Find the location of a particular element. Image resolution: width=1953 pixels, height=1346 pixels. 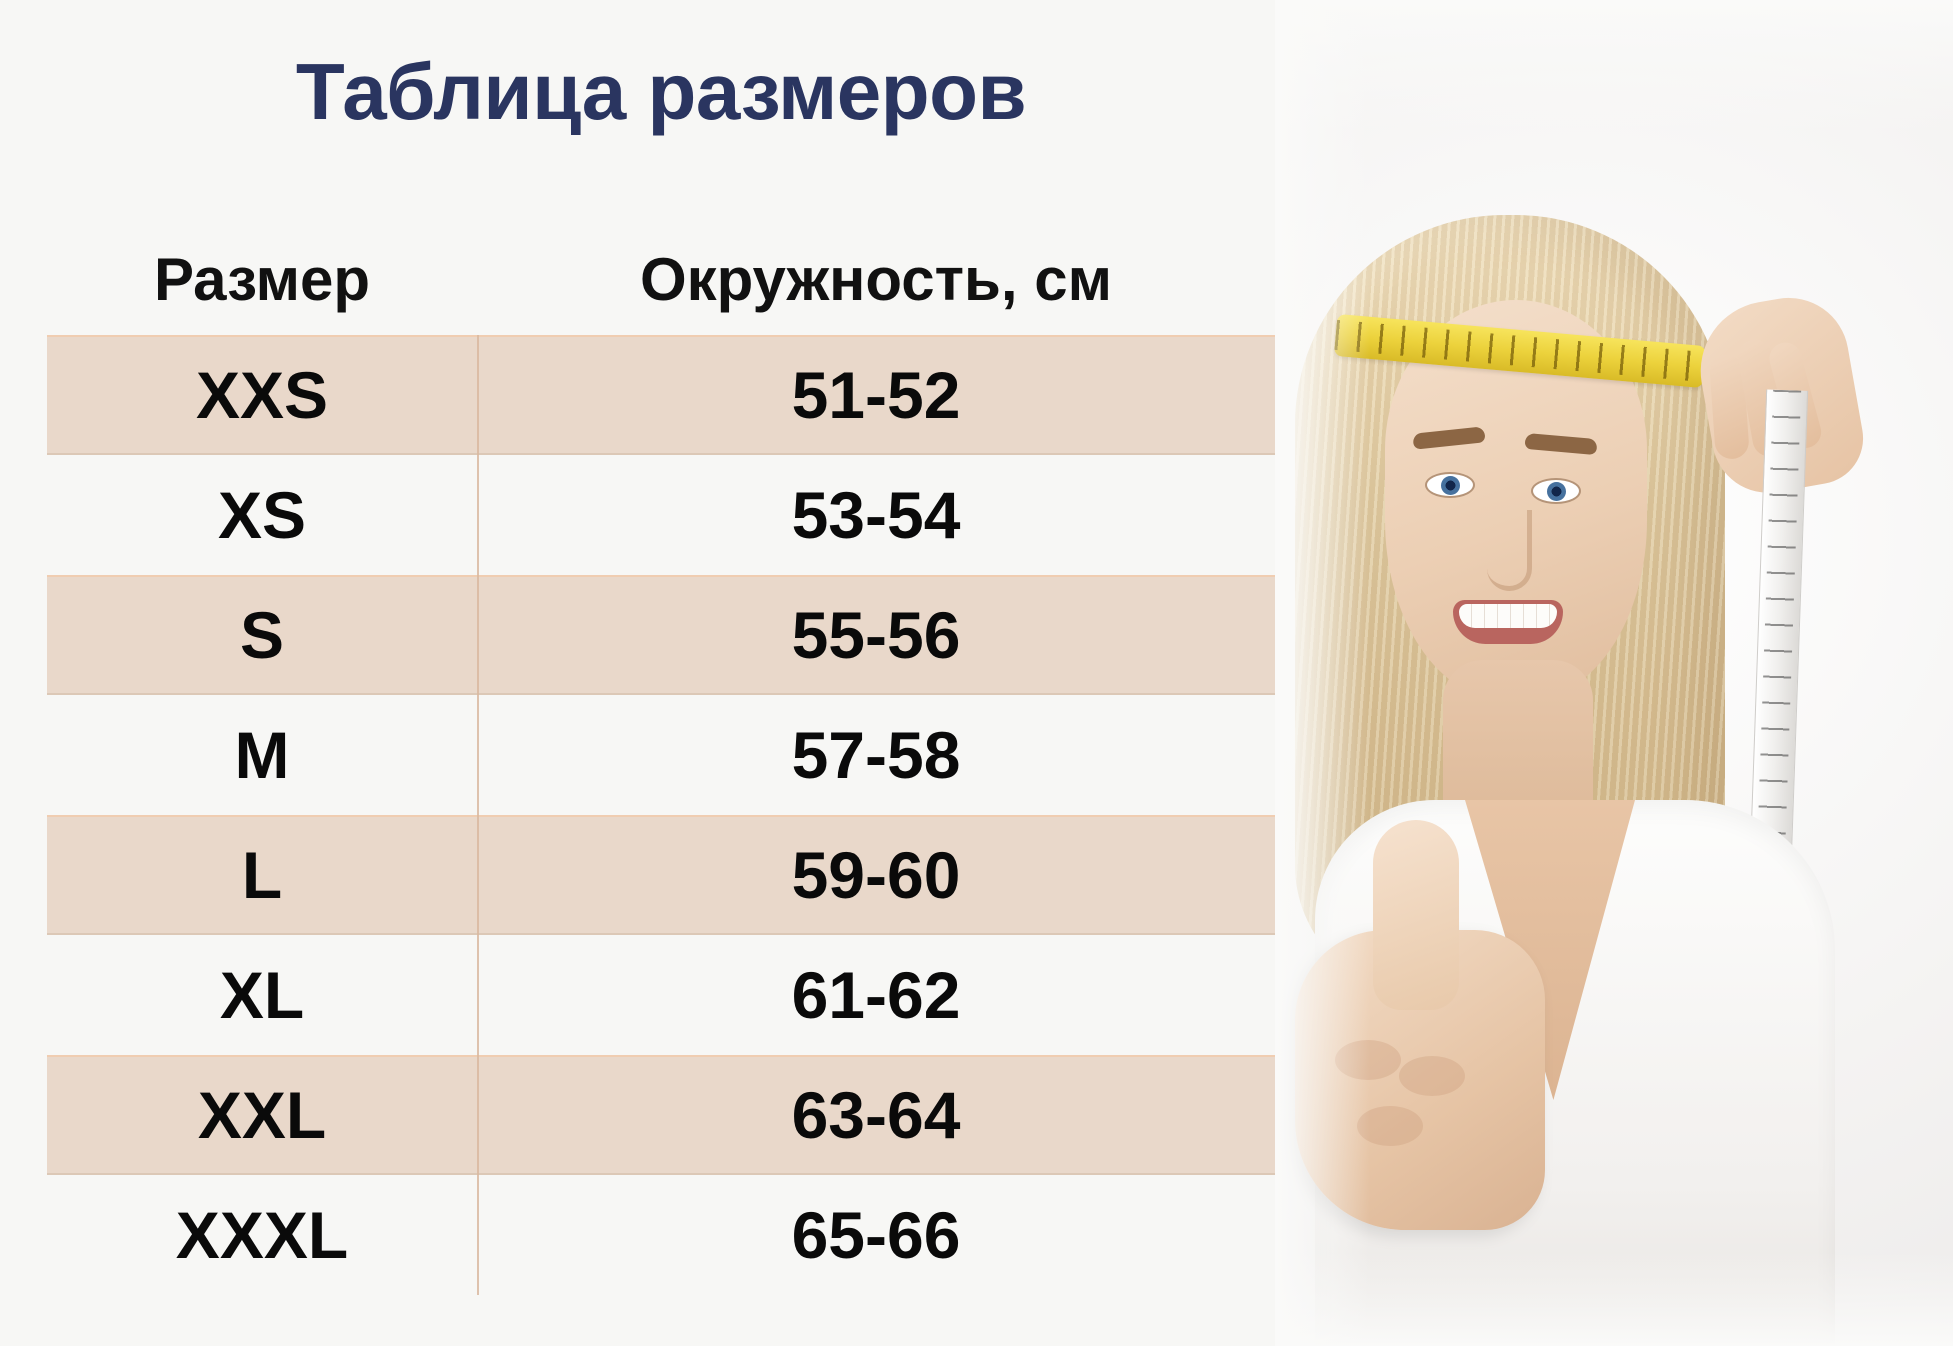

eye-left is located at coordinates (1450, 485).